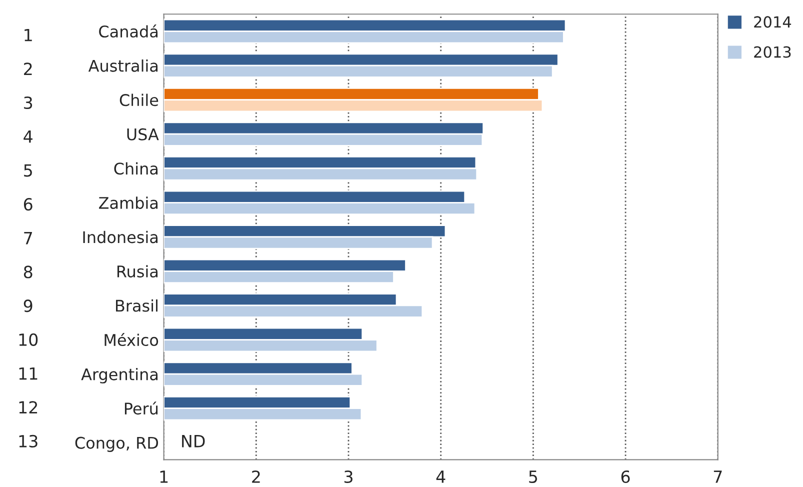 Image resolution: width=803 pixels, height=487 pixels. Describe the element at coordinates (28, 306) in the screenshot. I see `text: 9` at that location.